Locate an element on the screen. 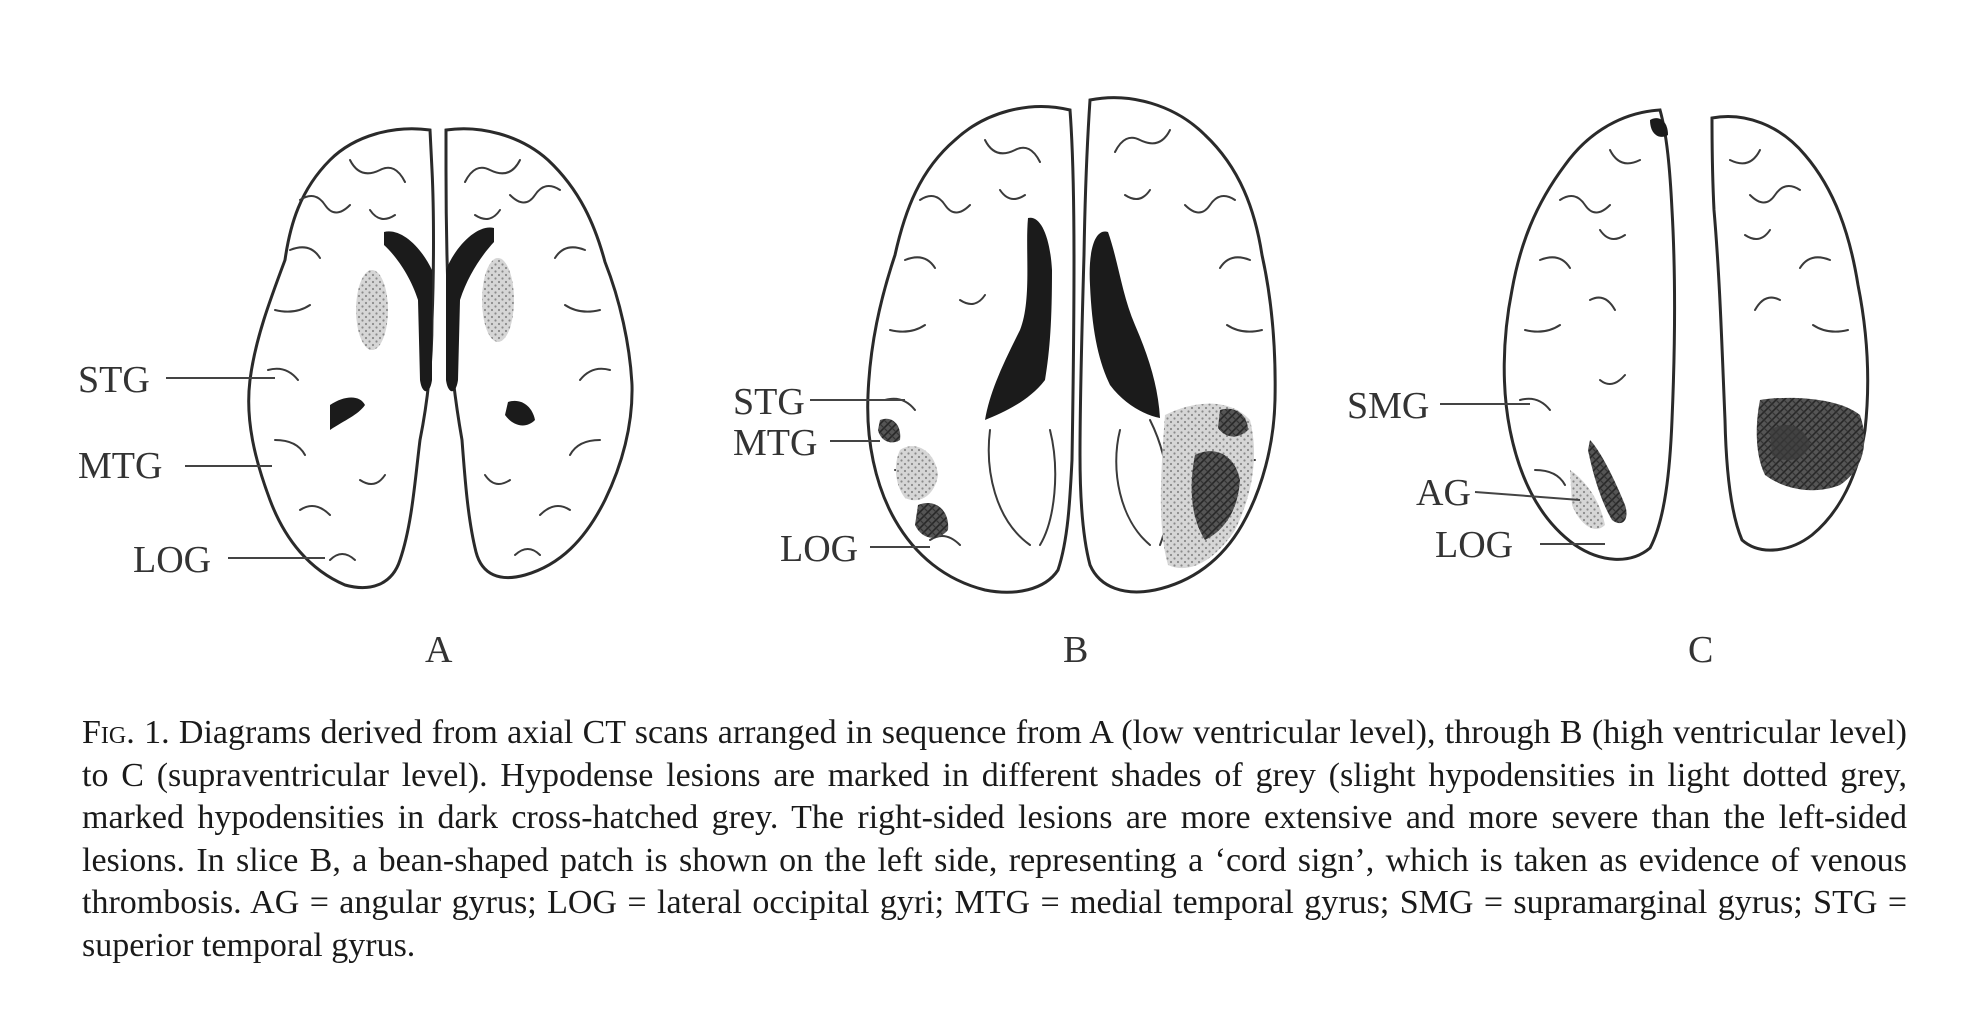 Image resolution: width=1988 pixels, height=1034 pixels. panel-b-lesion-right-dark is located at coordinates (1215, 495).